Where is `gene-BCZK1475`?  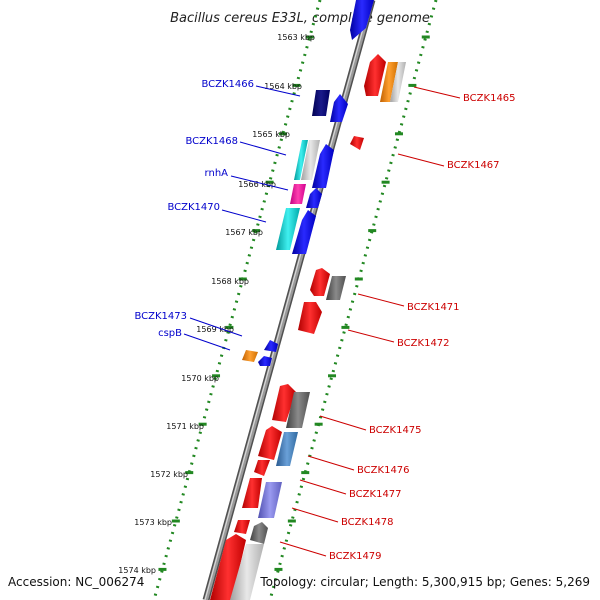
gene-BCZK1475 is located at coordinates (284, 403).